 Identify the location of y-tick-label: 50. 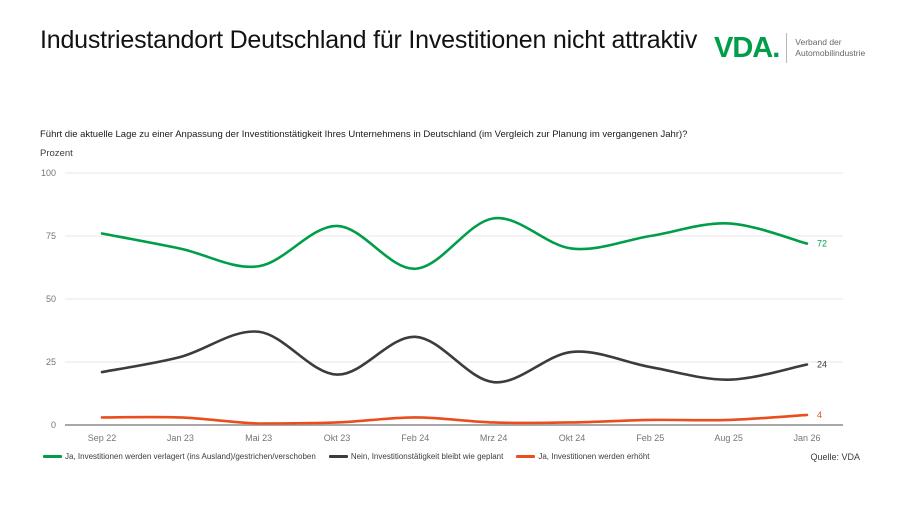
(51, 299).